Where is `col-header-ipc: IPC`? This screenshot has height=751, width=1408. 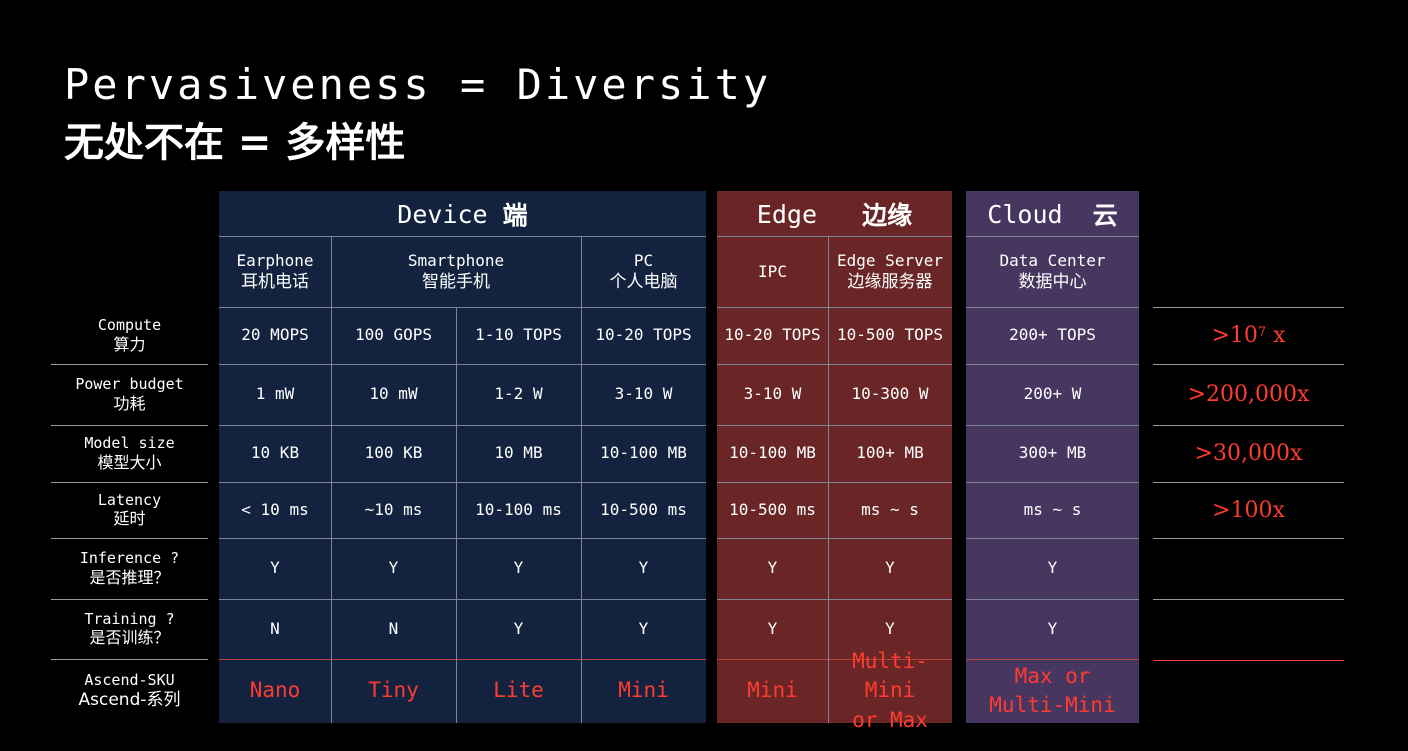 col-header-ipc: IPC is located at coordinates (772, 272).